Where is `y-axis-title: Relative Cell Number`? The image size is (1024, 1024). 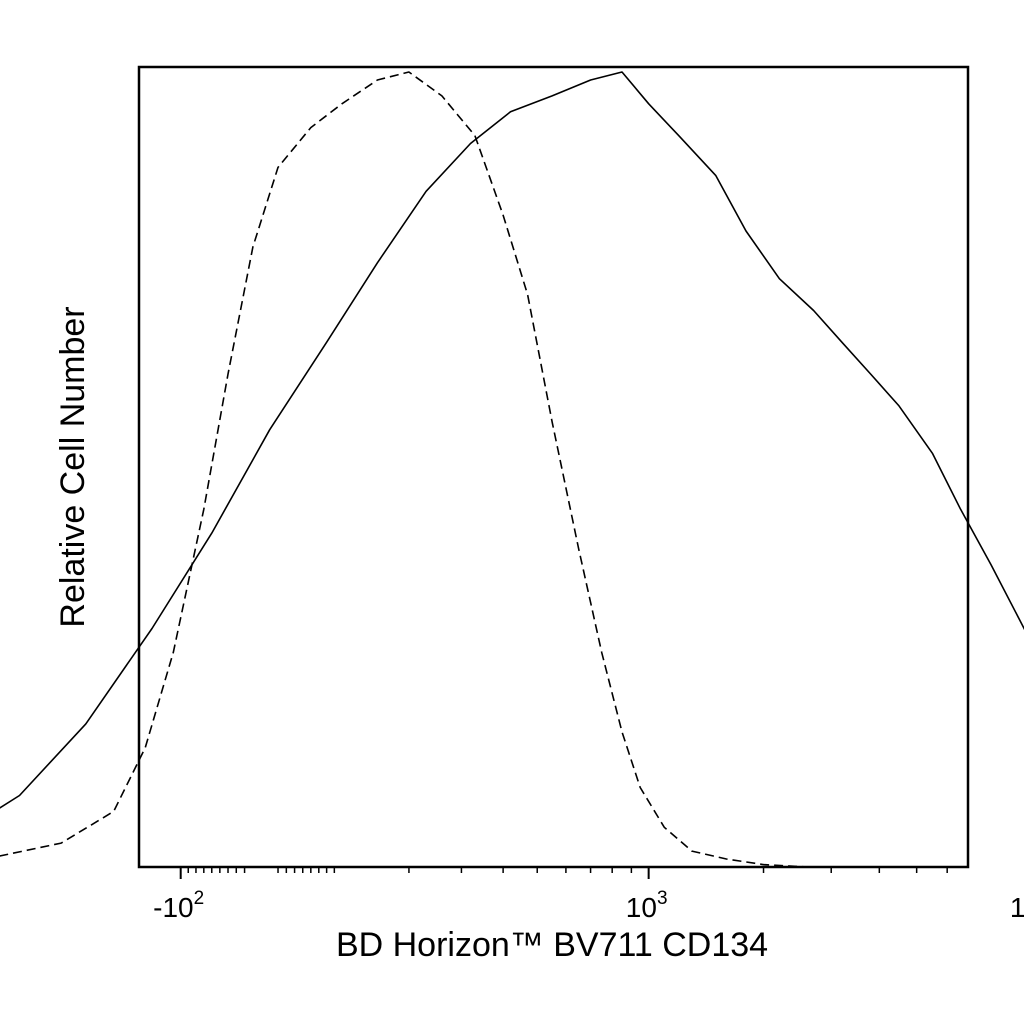 y-axis-title: Relative Cell Number is located at coordinates (73, 466).